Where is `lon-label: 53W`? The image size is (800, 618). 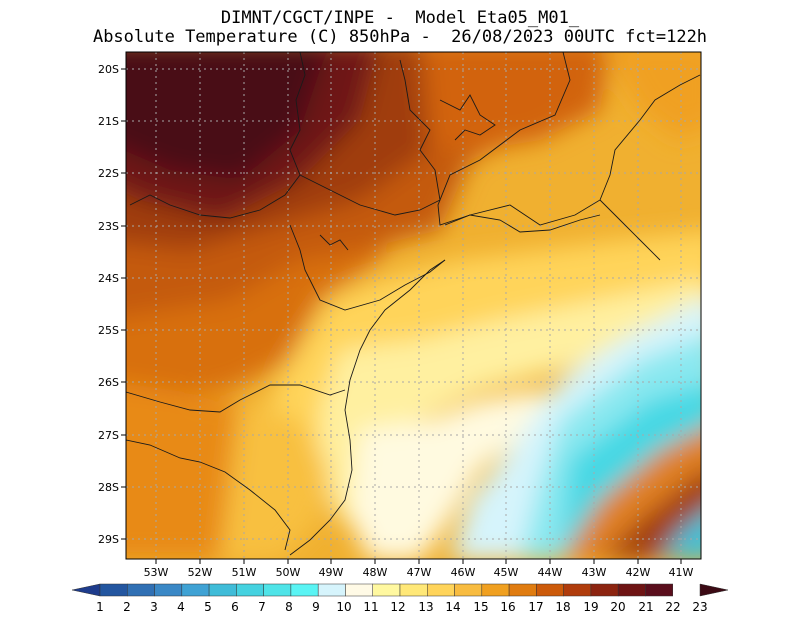 lon-label: 53W is located at coordinates (156, 572).